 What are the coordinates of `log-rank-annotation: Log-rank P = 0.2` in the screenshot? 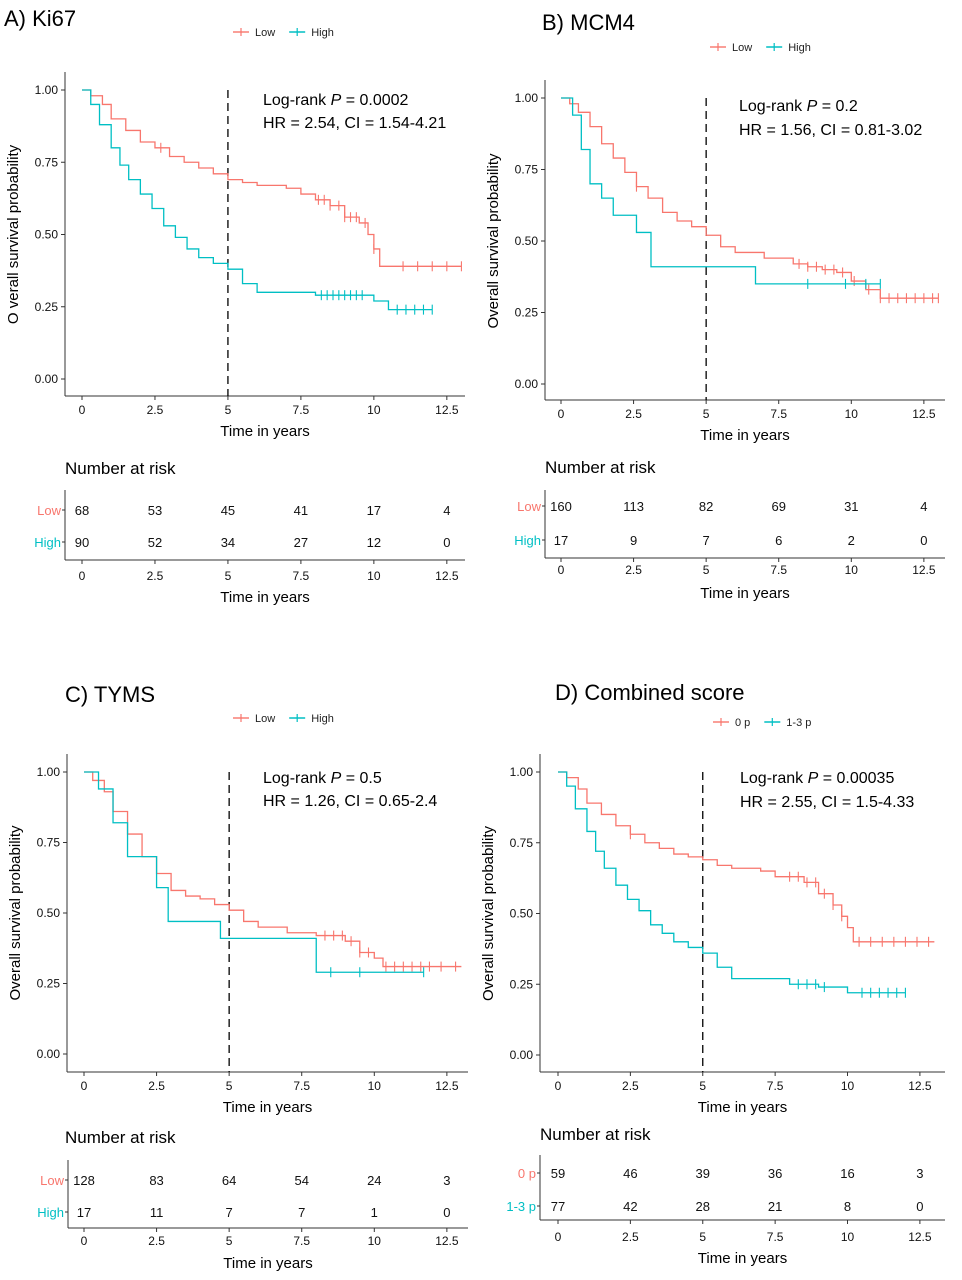 It's located at (798, 106).